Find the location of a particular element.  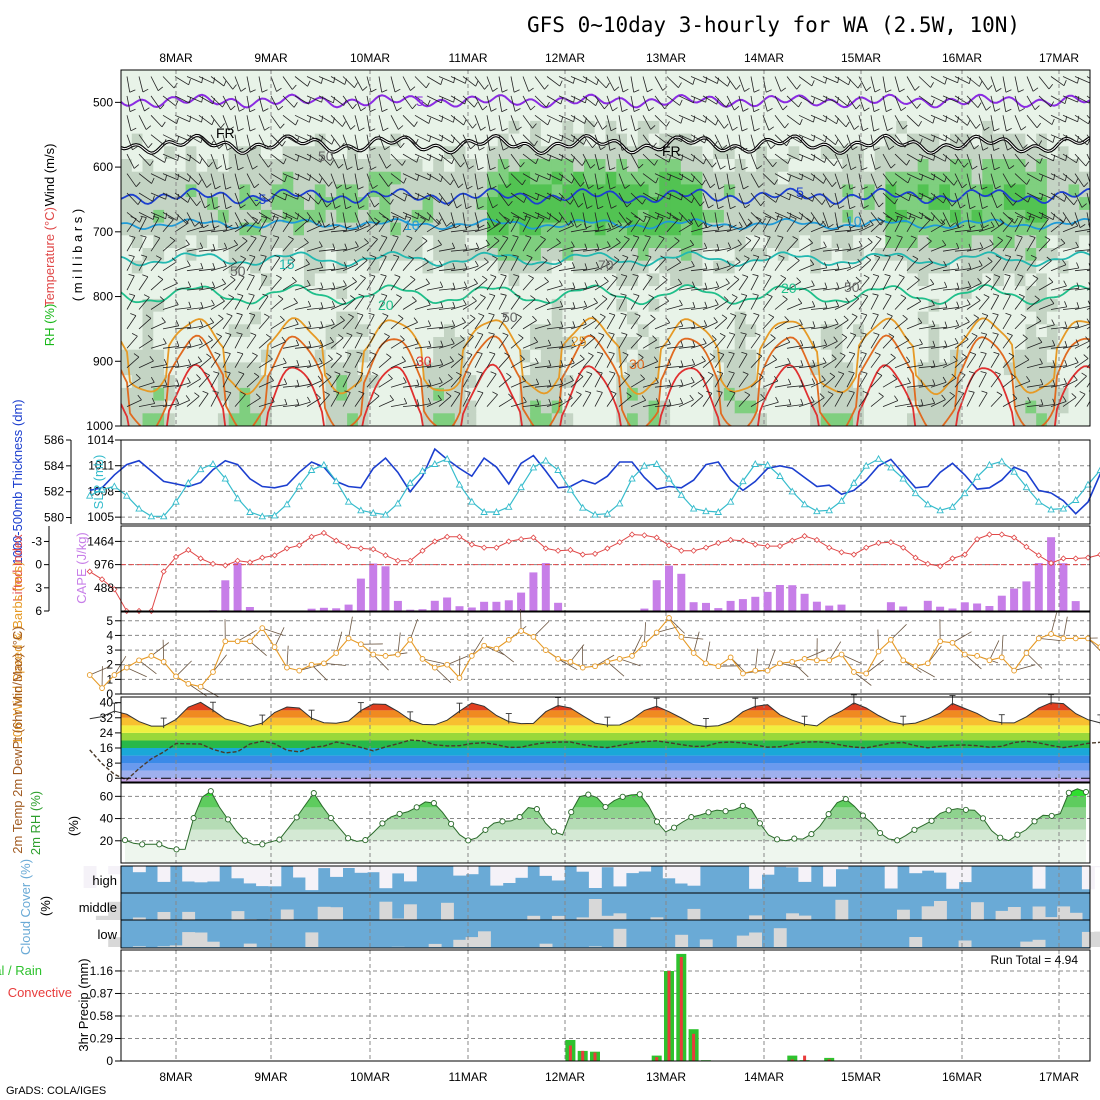

day-label-top: 8MAR is located at coordinates (176, 58).